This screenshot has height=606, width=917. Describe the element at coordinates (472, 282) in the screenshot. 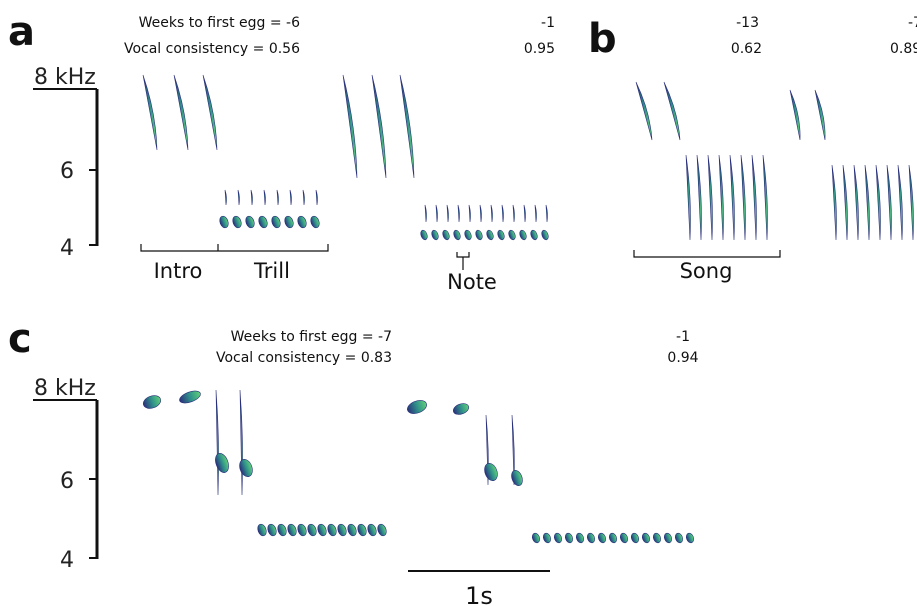

I see `segment-label: Note` at that location.